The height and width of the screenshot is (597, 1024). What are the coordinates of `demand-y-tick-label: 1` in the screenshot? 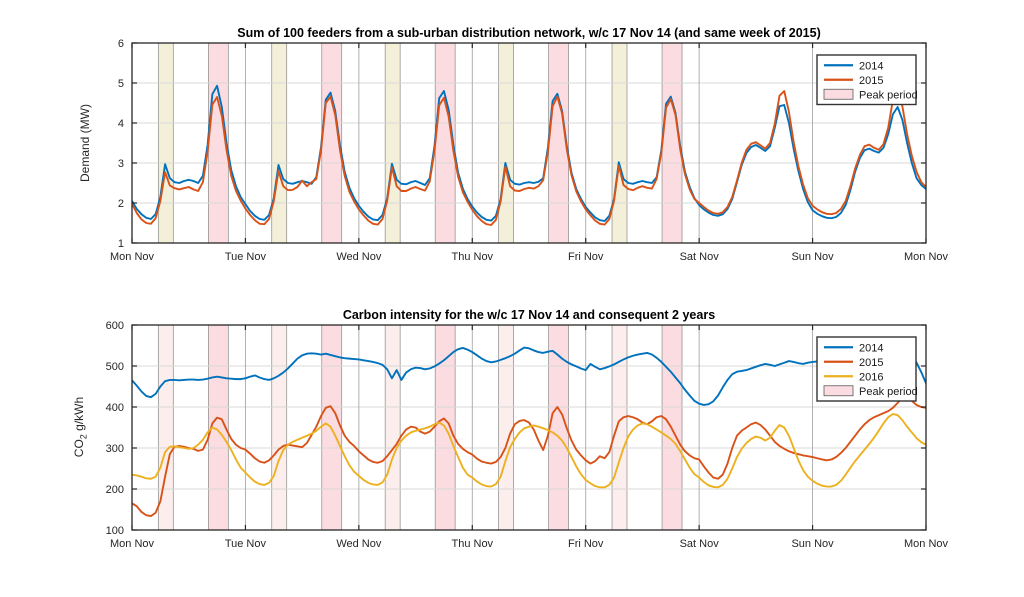 It's located at (121, 244).